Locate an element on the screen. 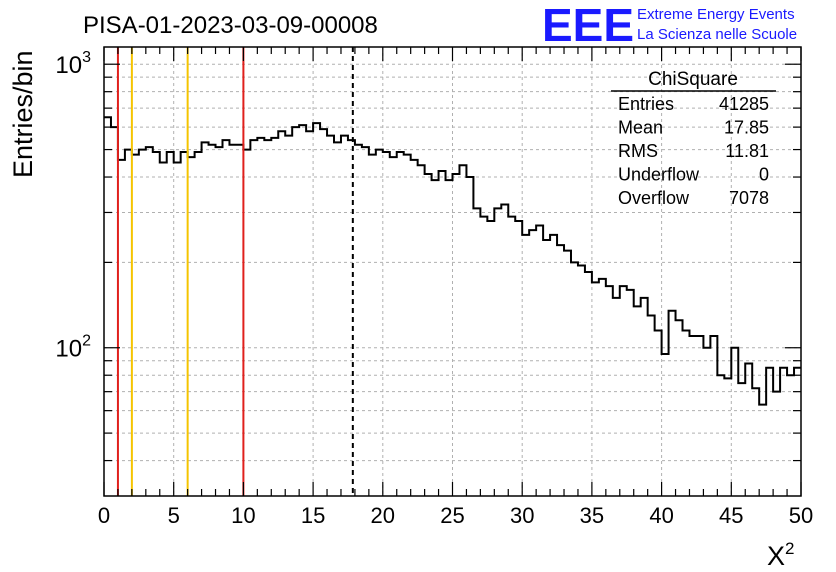 The height and width of the screenshot is (572, 836). stats-row-label: Overflow is located at coordinates (654, 198).